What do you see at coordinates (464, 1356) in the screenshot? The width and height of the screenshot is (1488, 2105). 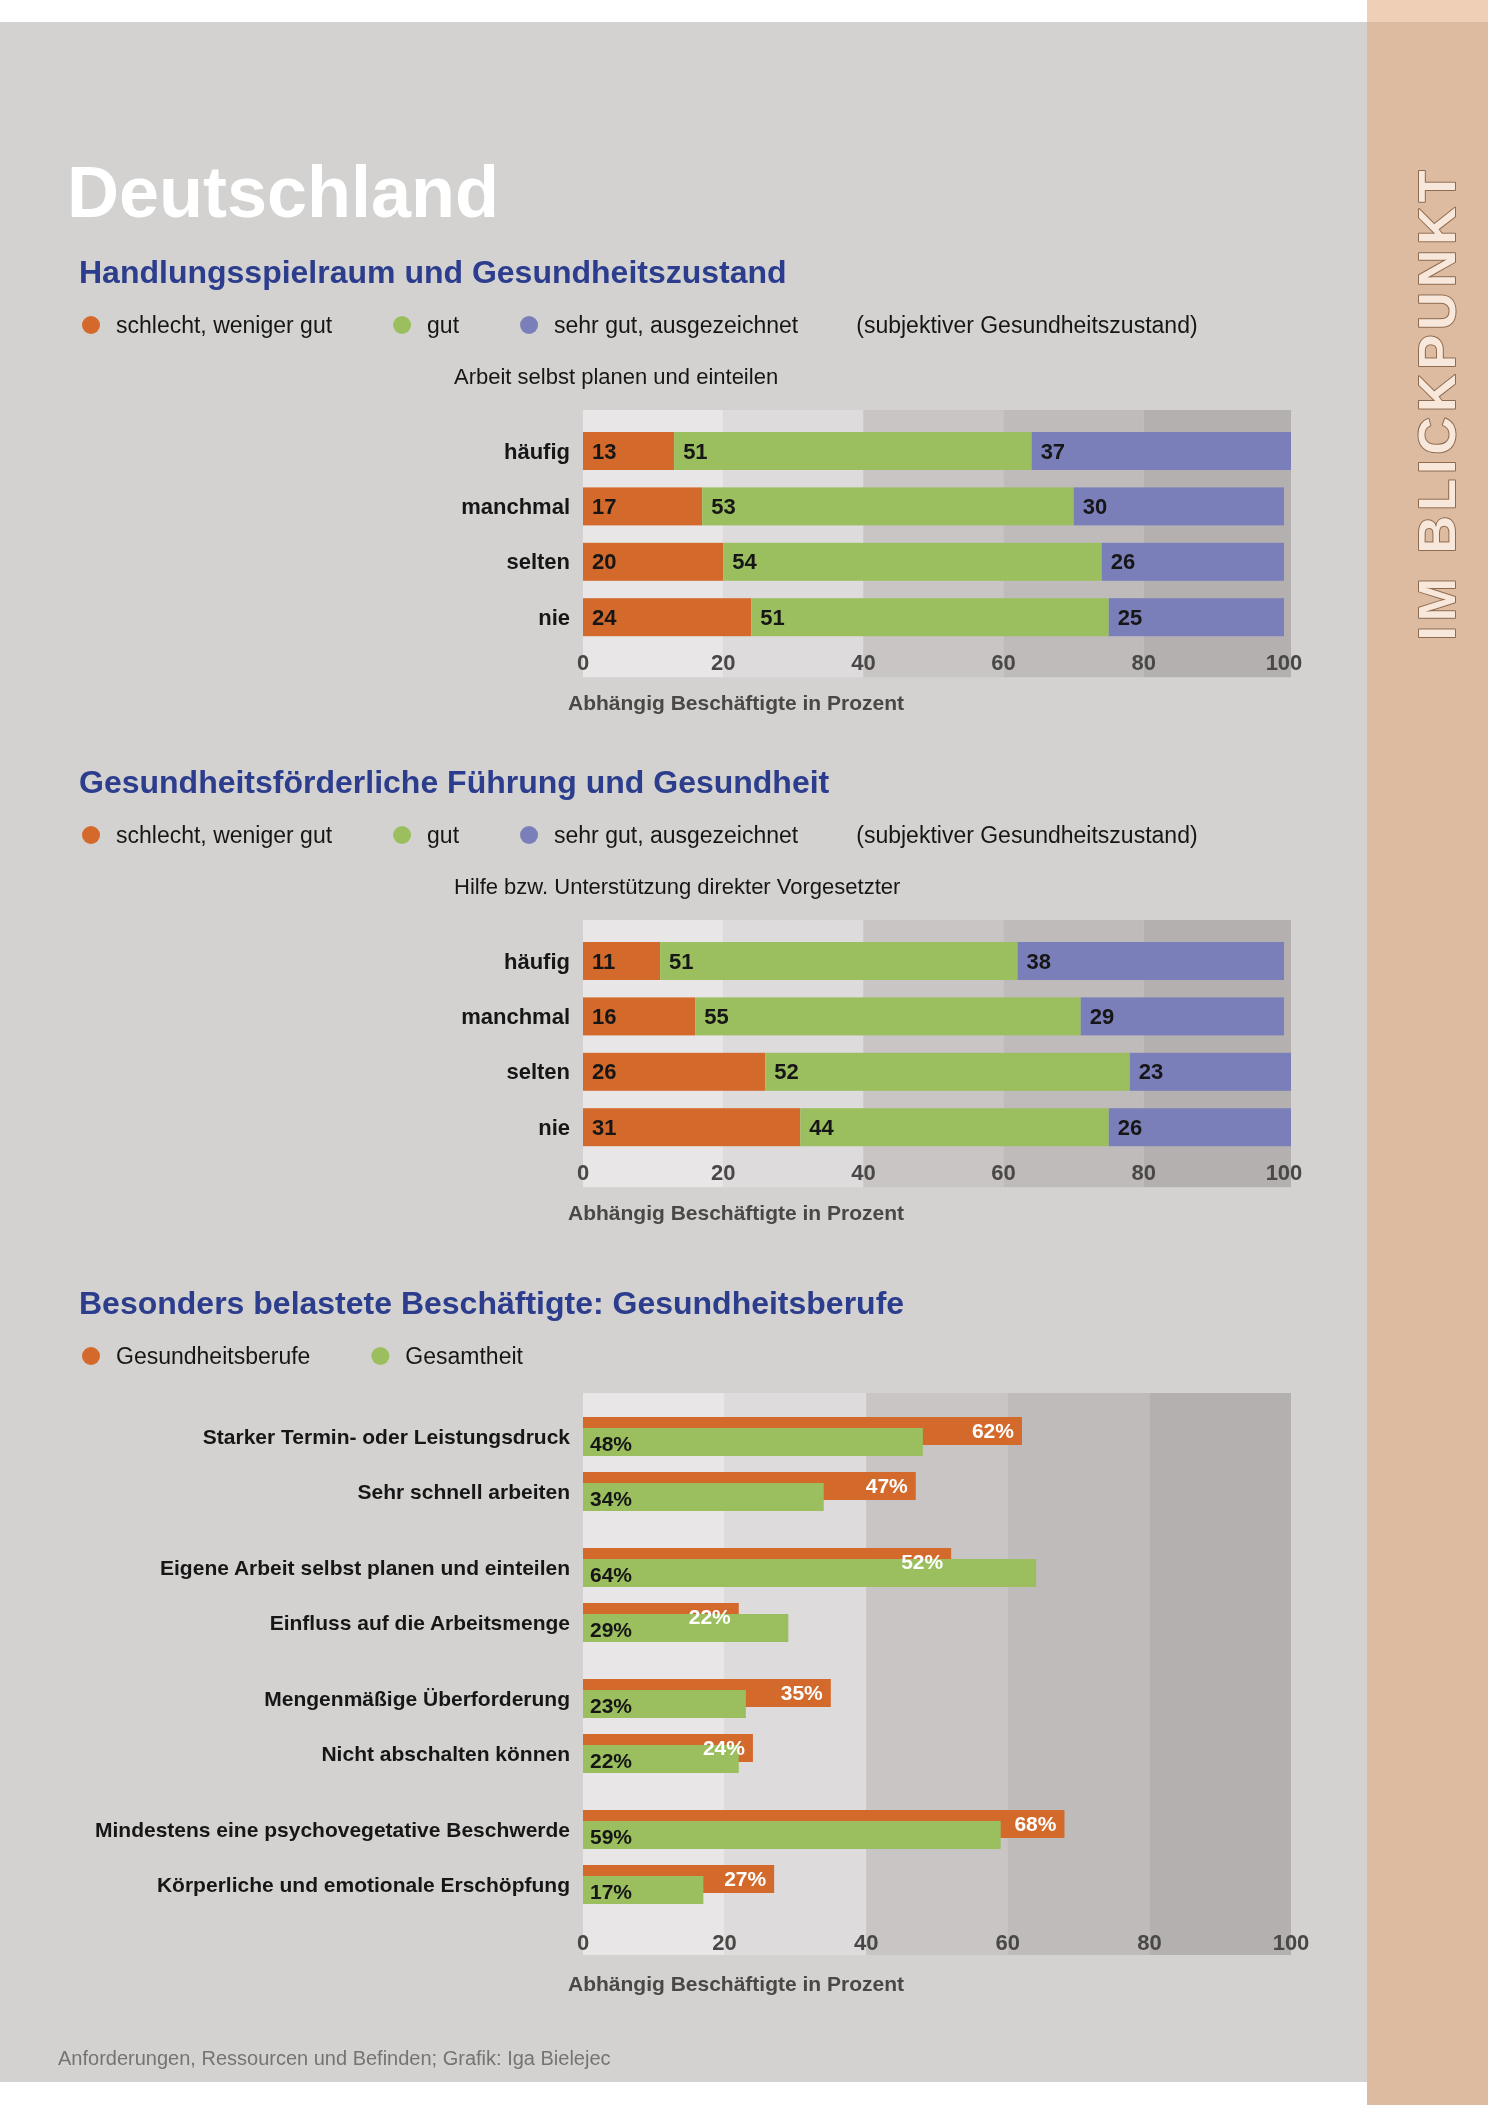 I see `legend-label: Gesamtheit` at bounding box center [464, 1356].